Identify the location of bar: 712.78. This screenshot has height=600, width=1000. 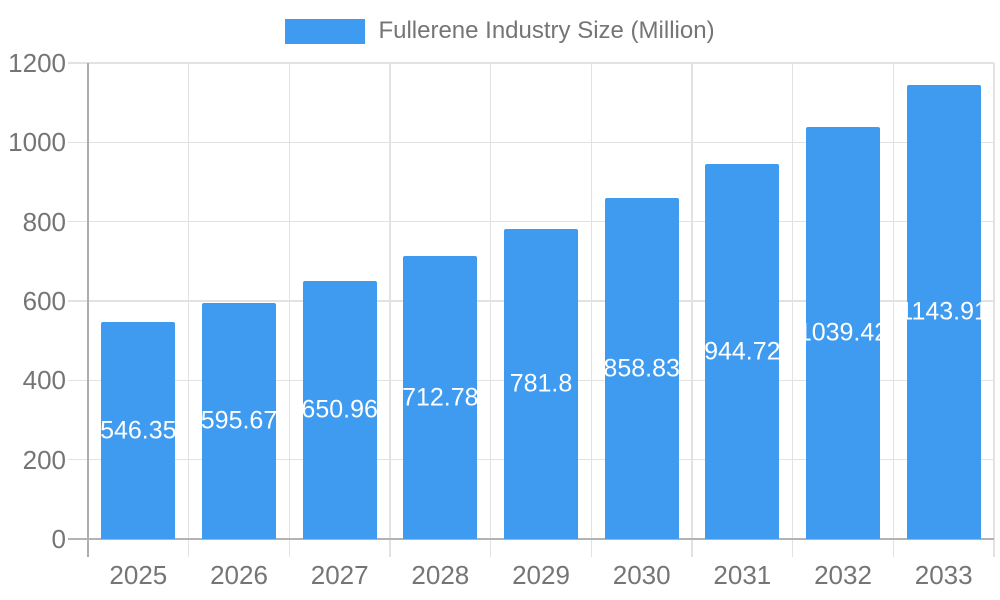
(440, 397).